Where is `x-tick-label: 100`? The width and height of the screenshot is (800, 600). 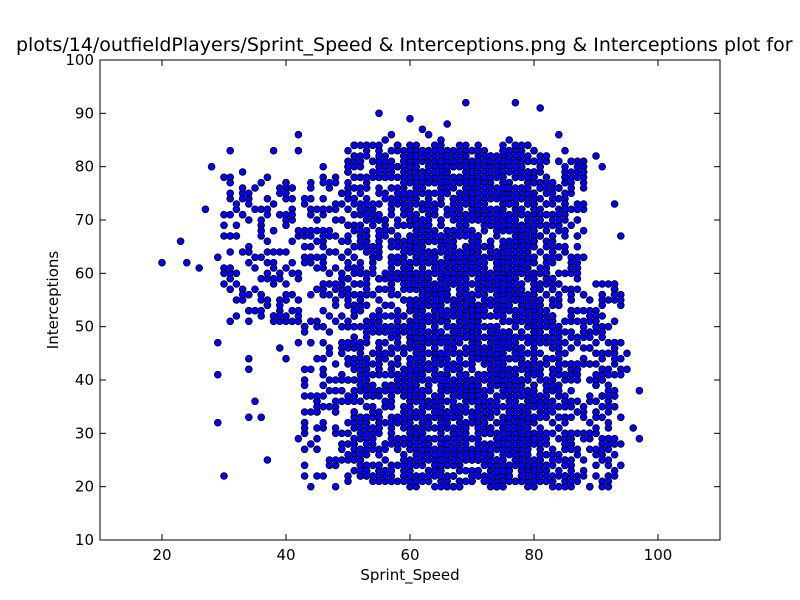 x-tick-label: 100 is located at coordinates (658, 555).